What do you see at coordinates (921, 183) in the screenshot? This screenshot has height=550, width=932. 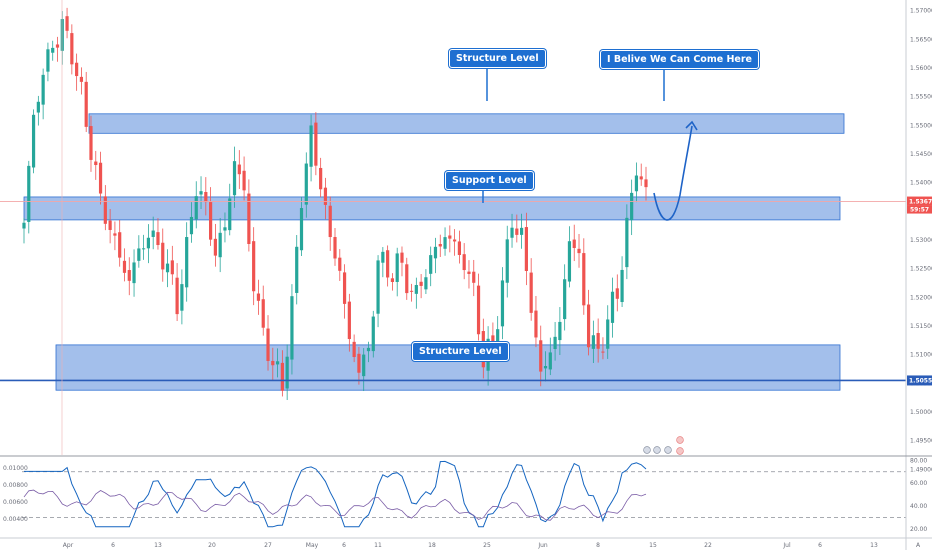 I see `y-tick-label: 1.54000` at bounding box center [921, 183].